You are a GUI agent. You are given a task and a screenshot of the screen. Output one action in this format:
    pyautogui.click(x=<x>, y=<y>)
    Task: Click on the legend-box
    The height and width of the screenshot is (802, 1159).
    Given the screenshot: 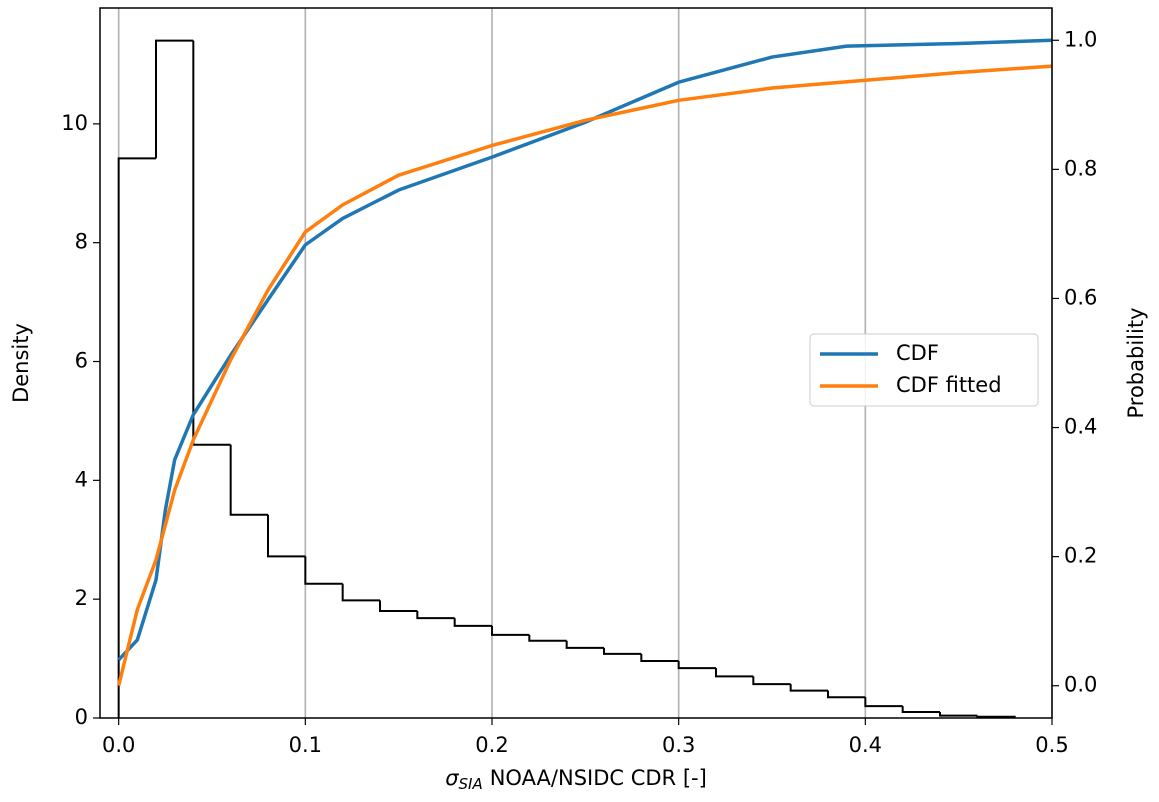 What is the action you would take?
    pyautogui.click(x=924, y=370)
    